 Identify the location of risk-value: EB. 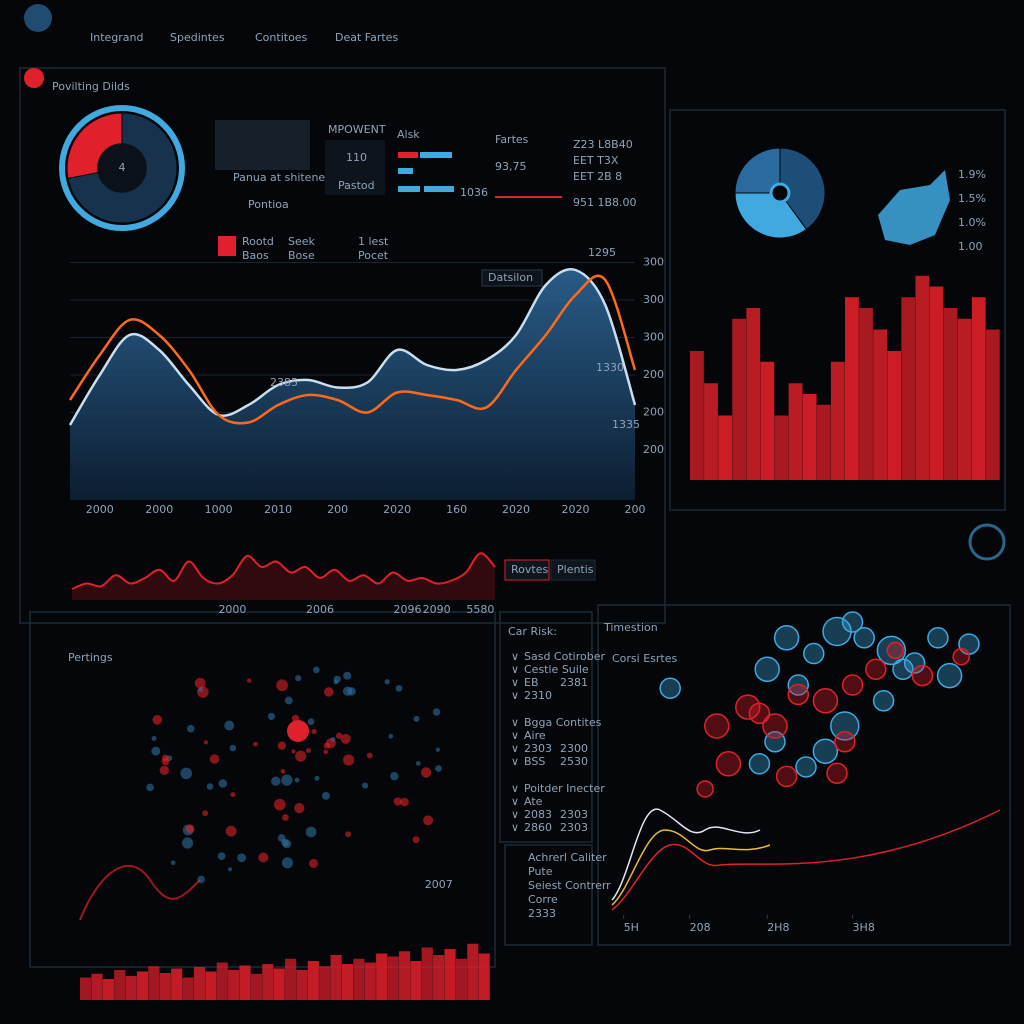
(531, 682).